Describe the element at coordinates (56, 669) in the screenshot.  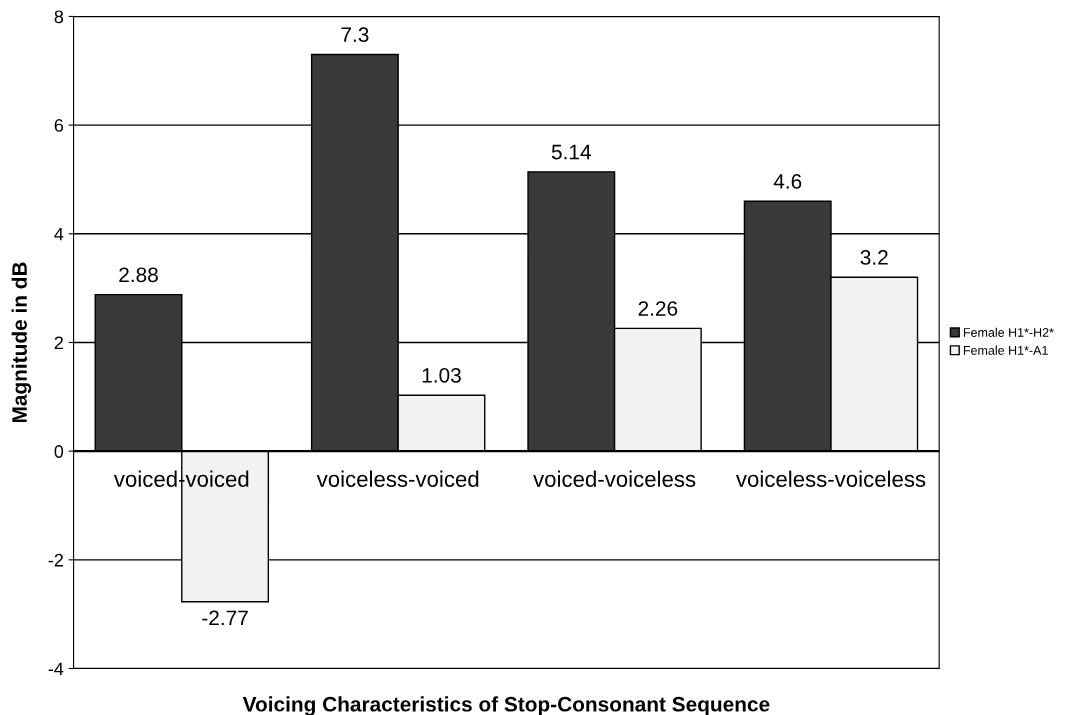
I see `y-tick-label: -4` at that location.